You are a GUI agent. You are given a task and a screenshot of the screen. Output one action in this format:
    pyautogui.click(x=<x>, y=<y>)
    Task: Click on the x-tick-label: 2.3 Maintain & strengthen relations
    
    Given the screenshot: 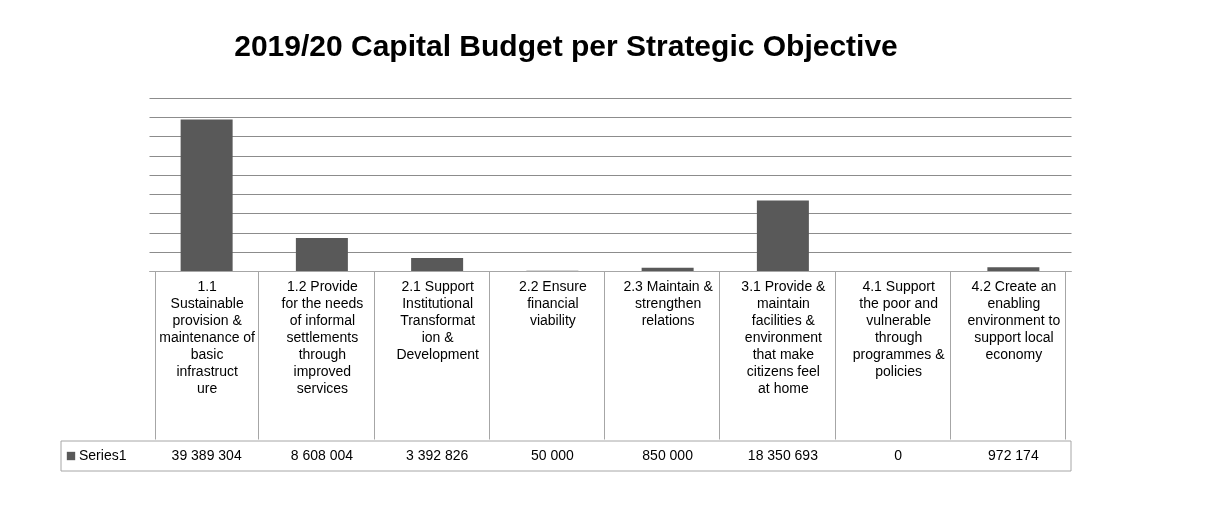 What is the action you would take?
    pyautogui.click(x=668, y=302)
    